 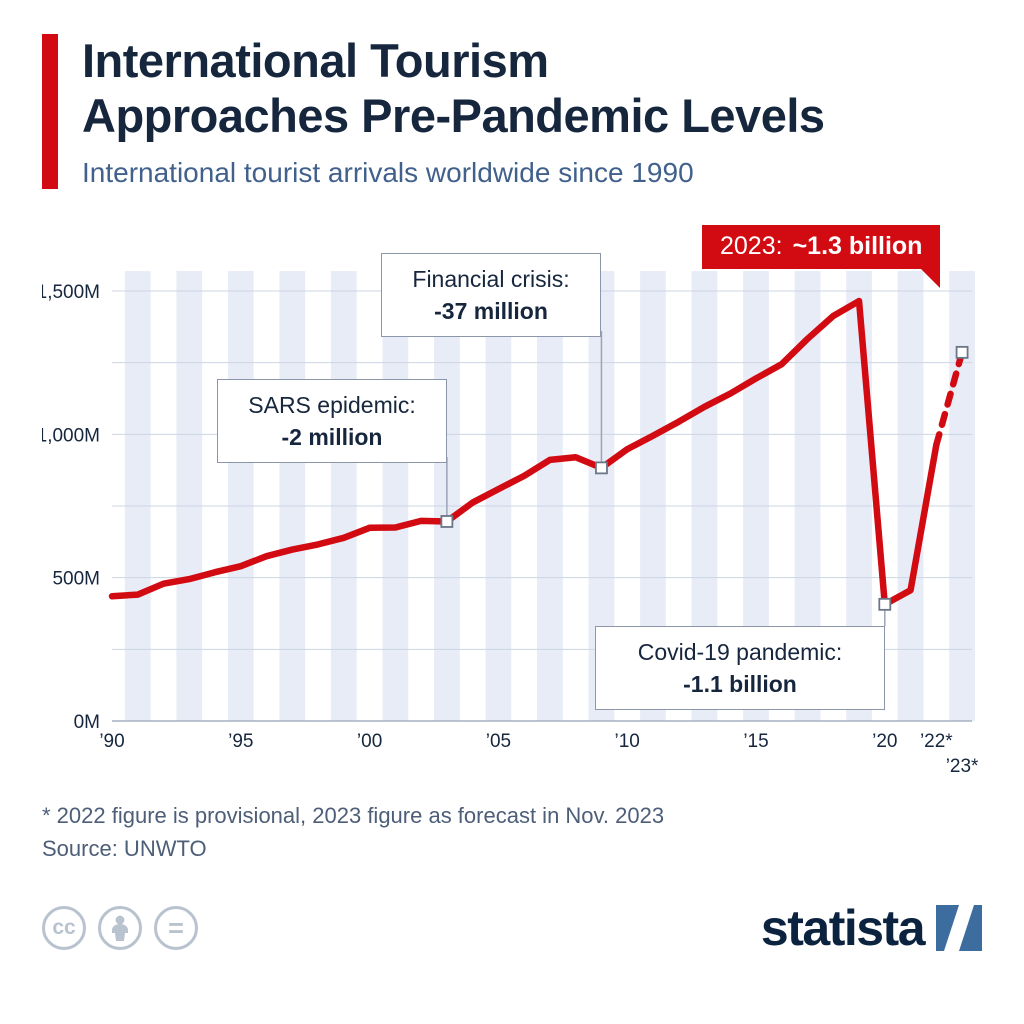 I want to click on attribution-icon, so click(x=120, y=928).